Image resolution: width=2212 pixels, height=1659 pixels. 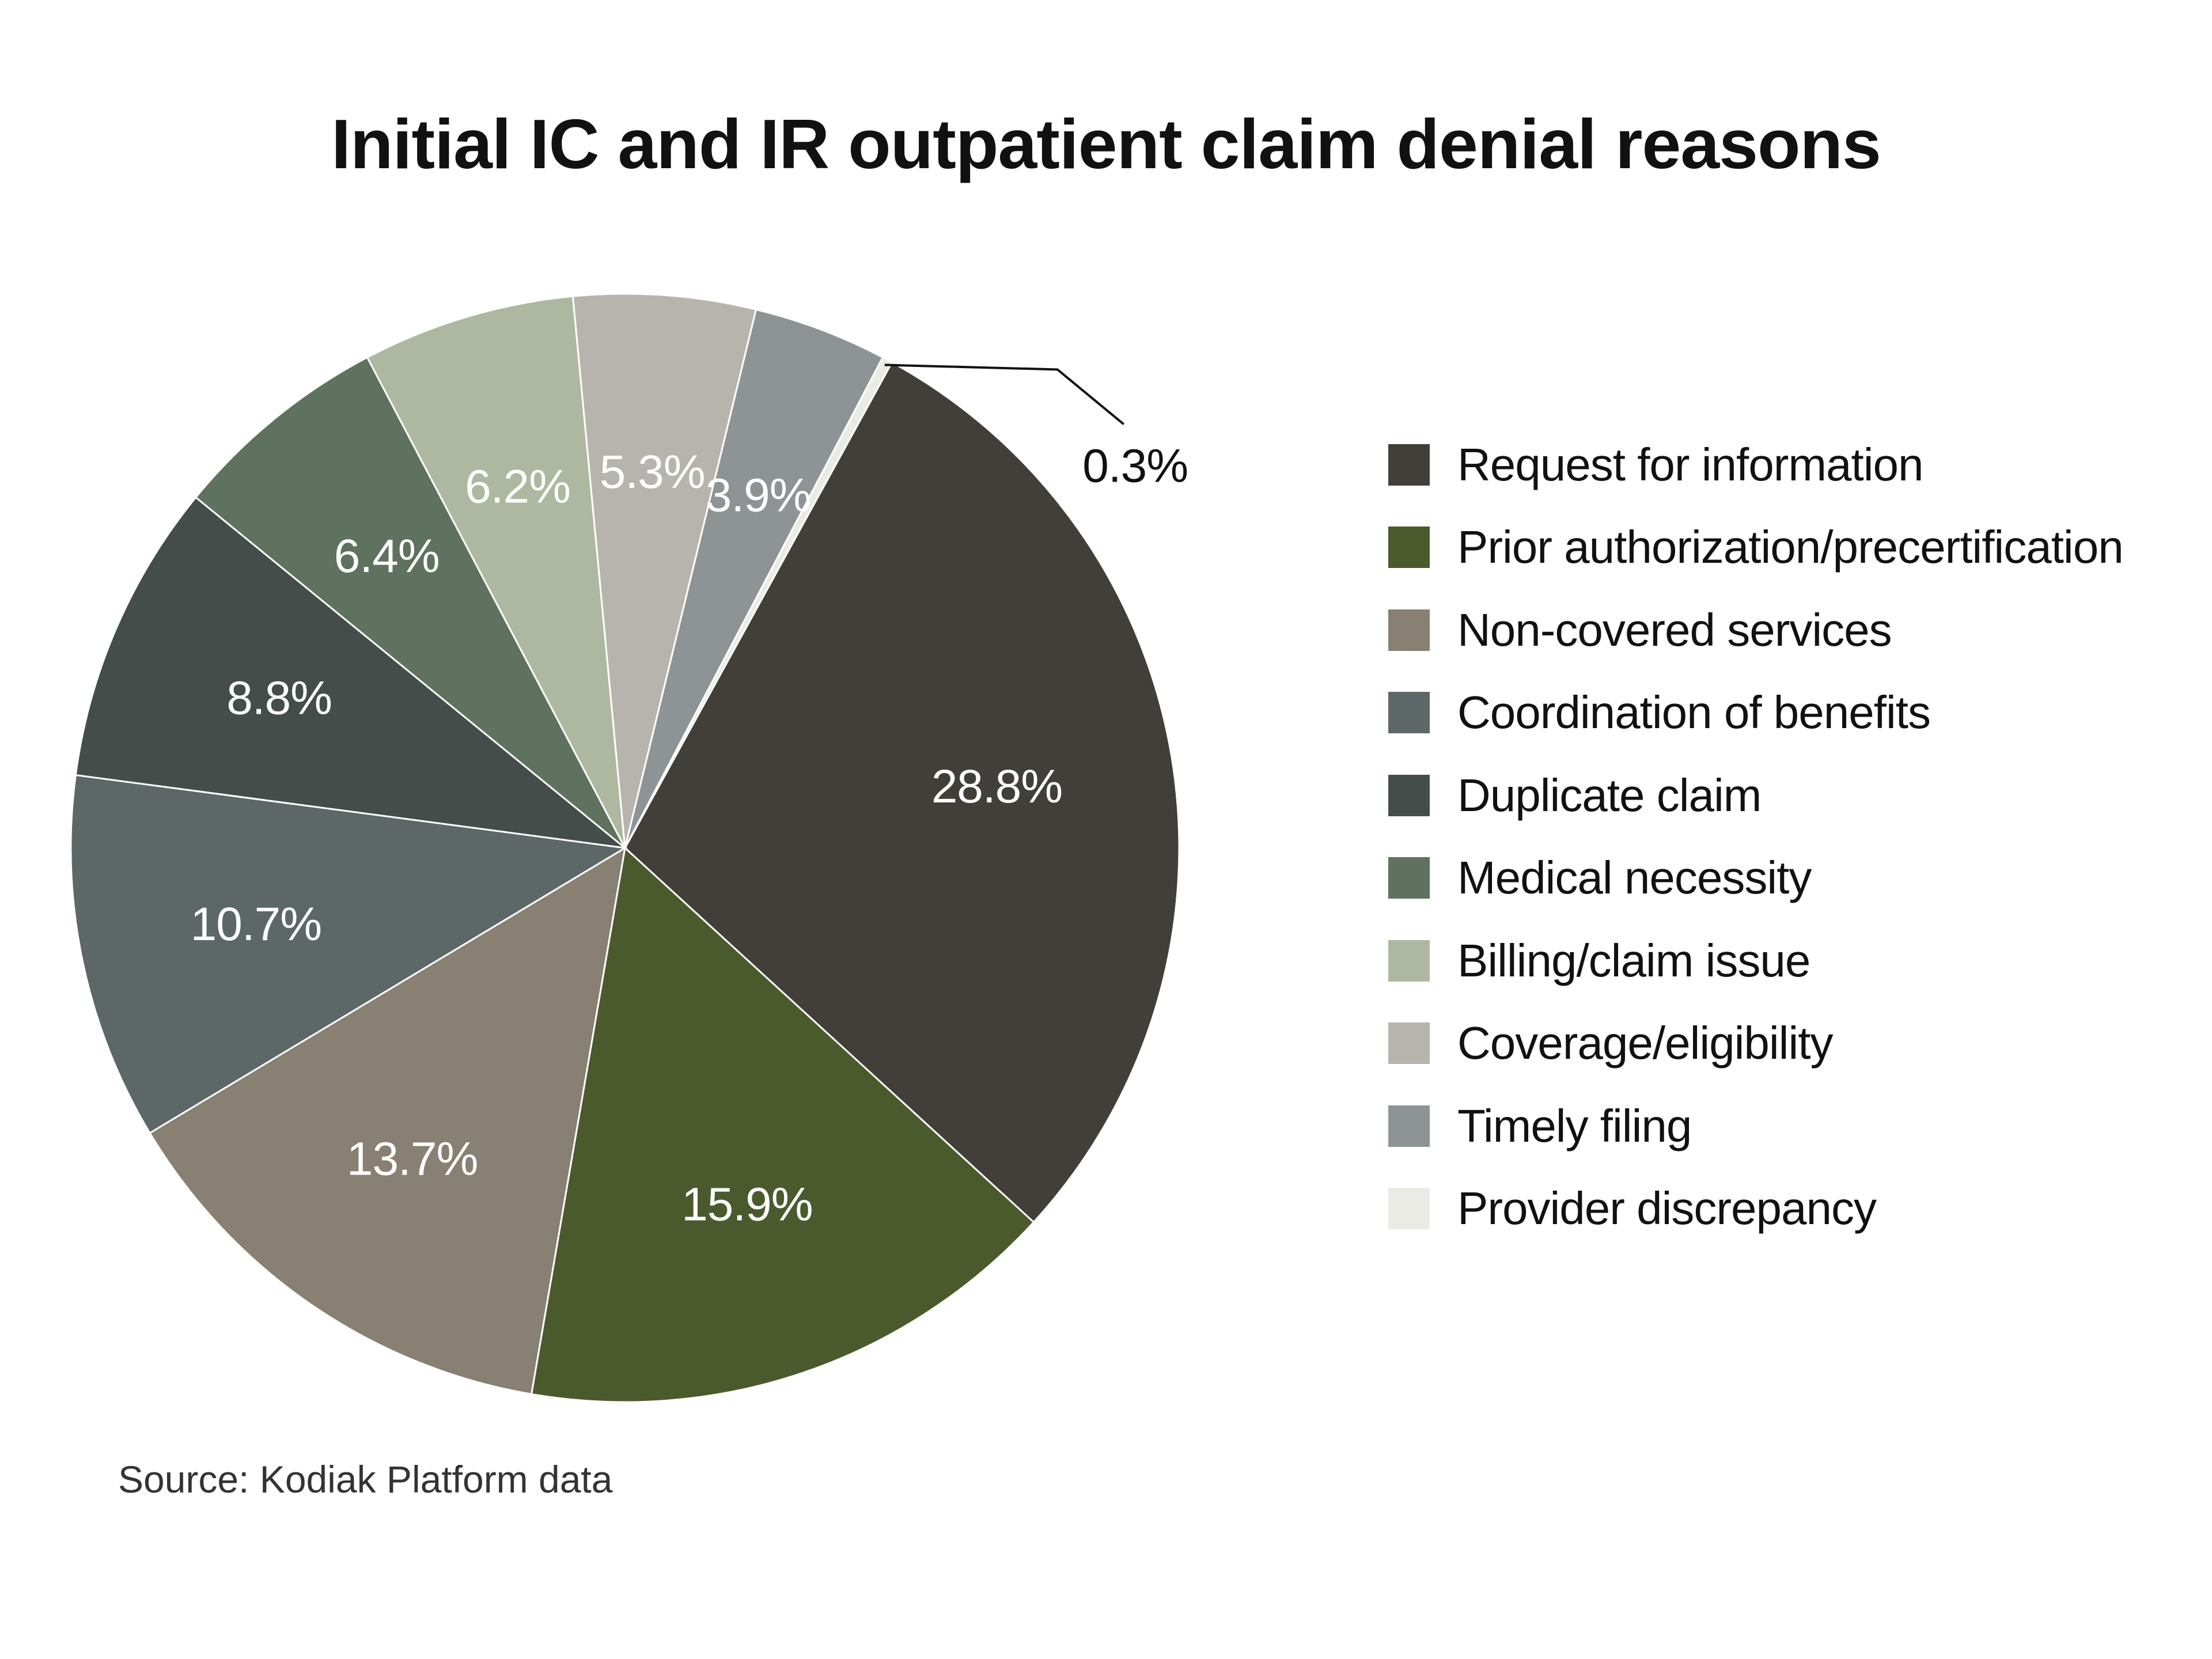 I want to click on legend-label: Coordination of benefits, so click(x=1694, y=712).